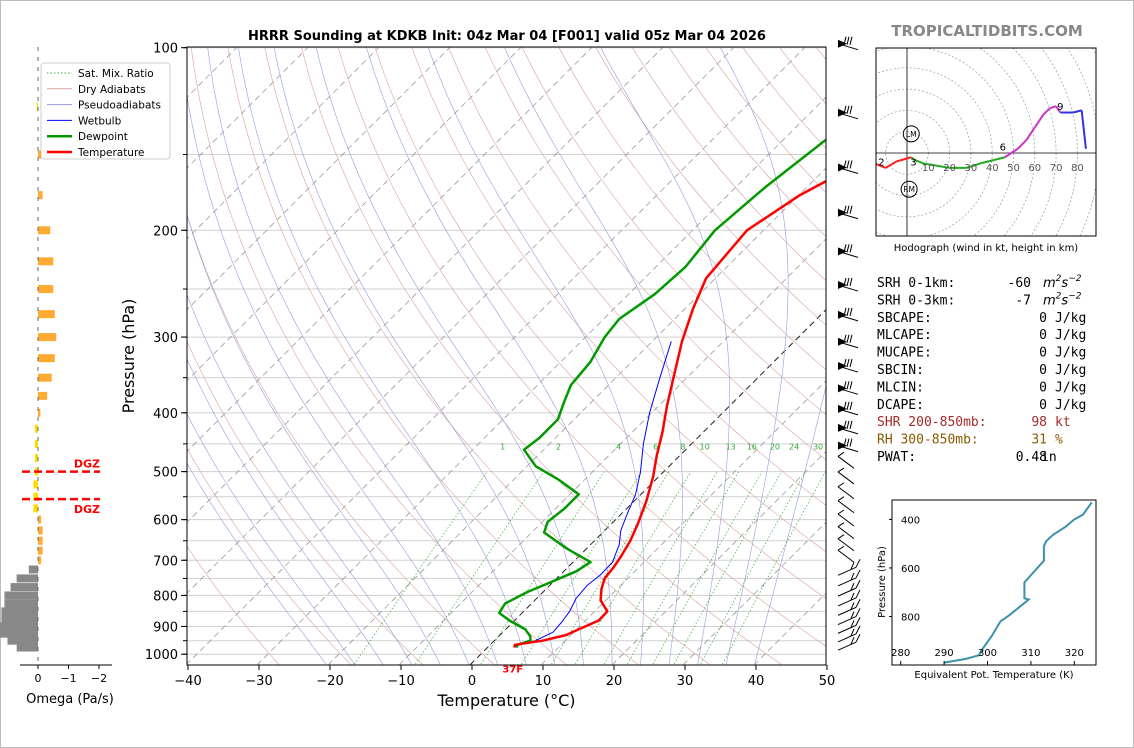  I want to click on hodograph-height-label: 9, so click(1060, 107).